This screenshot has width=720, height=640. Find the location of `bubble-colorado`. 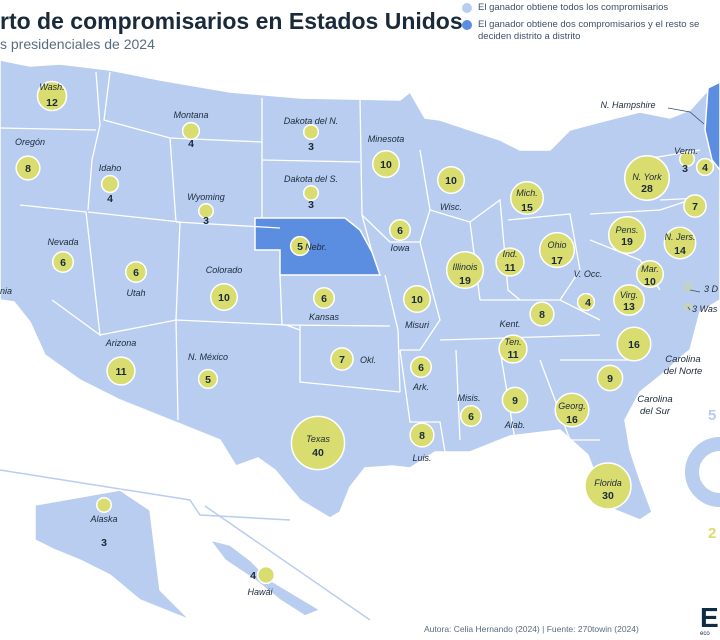

bubble-colorado is located at coordinates (224, 297).